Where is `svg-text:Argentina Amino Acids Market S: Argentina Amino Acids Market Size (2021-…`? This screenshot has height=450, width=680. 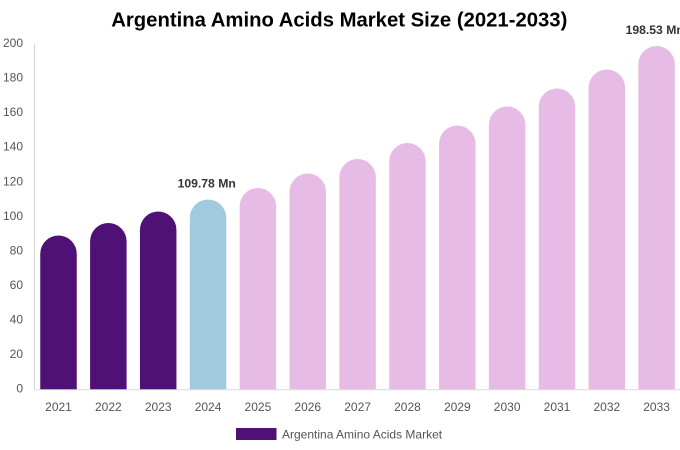
svg-text:Argentina Amino Acids Market S: Argentina Amino Acids Market Size (2021-… is located at coordinates (339, 21).